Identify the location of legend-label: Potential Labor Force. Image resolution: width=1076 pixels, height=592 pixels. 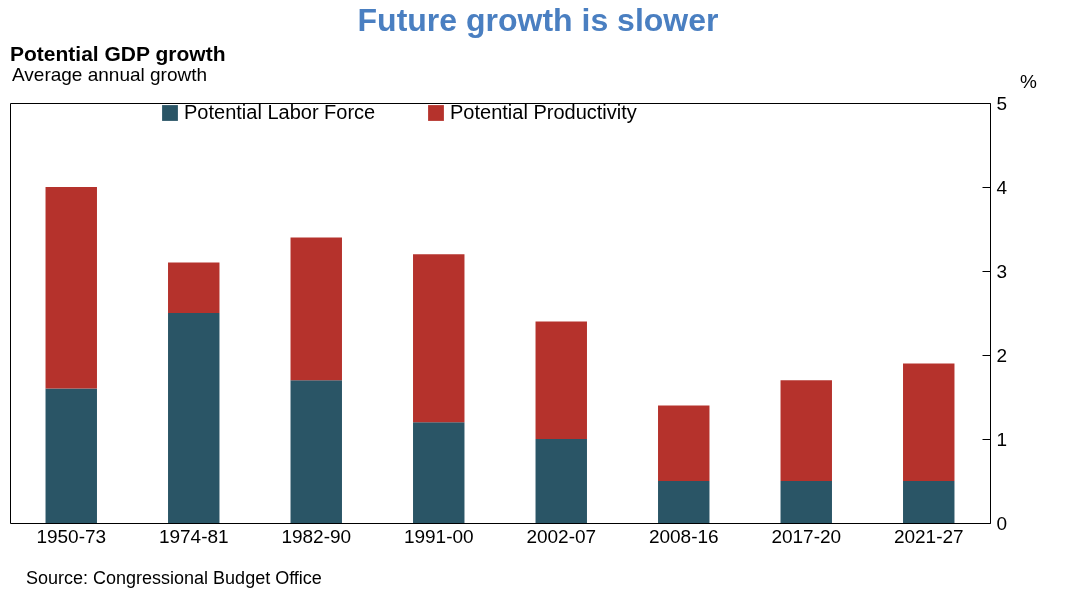
(280, 112).